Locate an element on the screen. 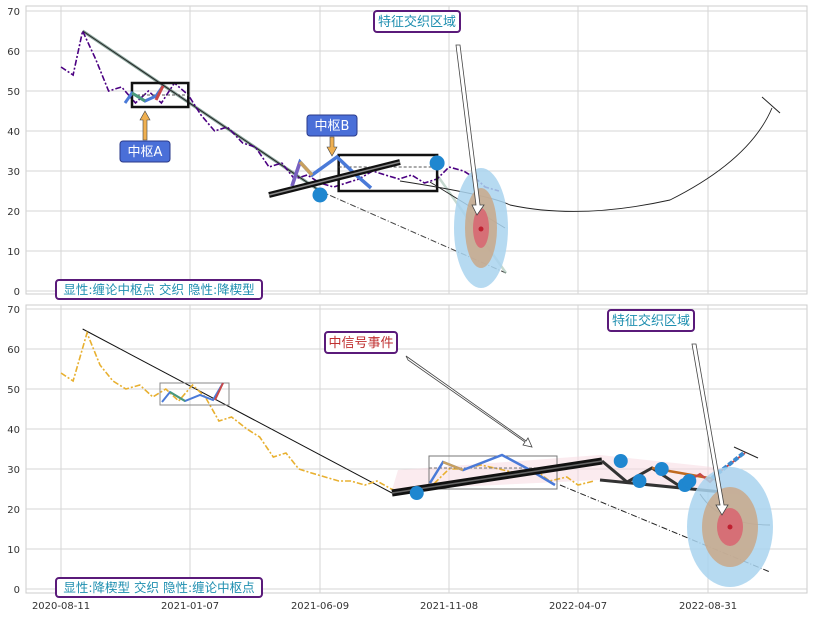 This screenshot has width=813, height=621. bottom-legend-box: 显性:降楔型 交织 隐性:缠论中枢点 is located at coordinates (159, 587).